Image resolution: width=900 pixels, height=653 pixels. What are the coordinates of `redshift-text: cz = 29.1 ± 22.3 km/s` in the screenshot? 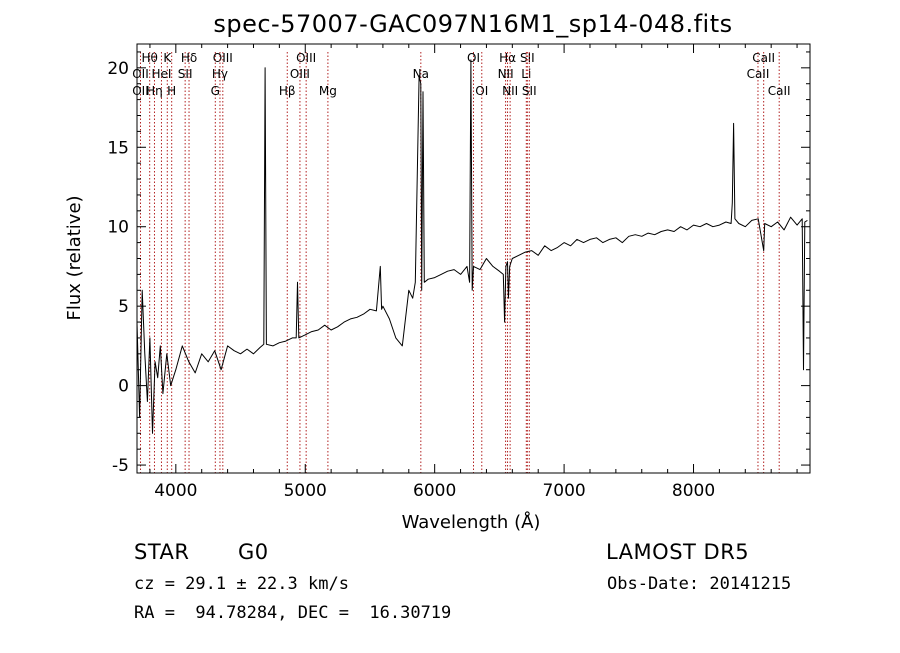 It's located at (241, 584).